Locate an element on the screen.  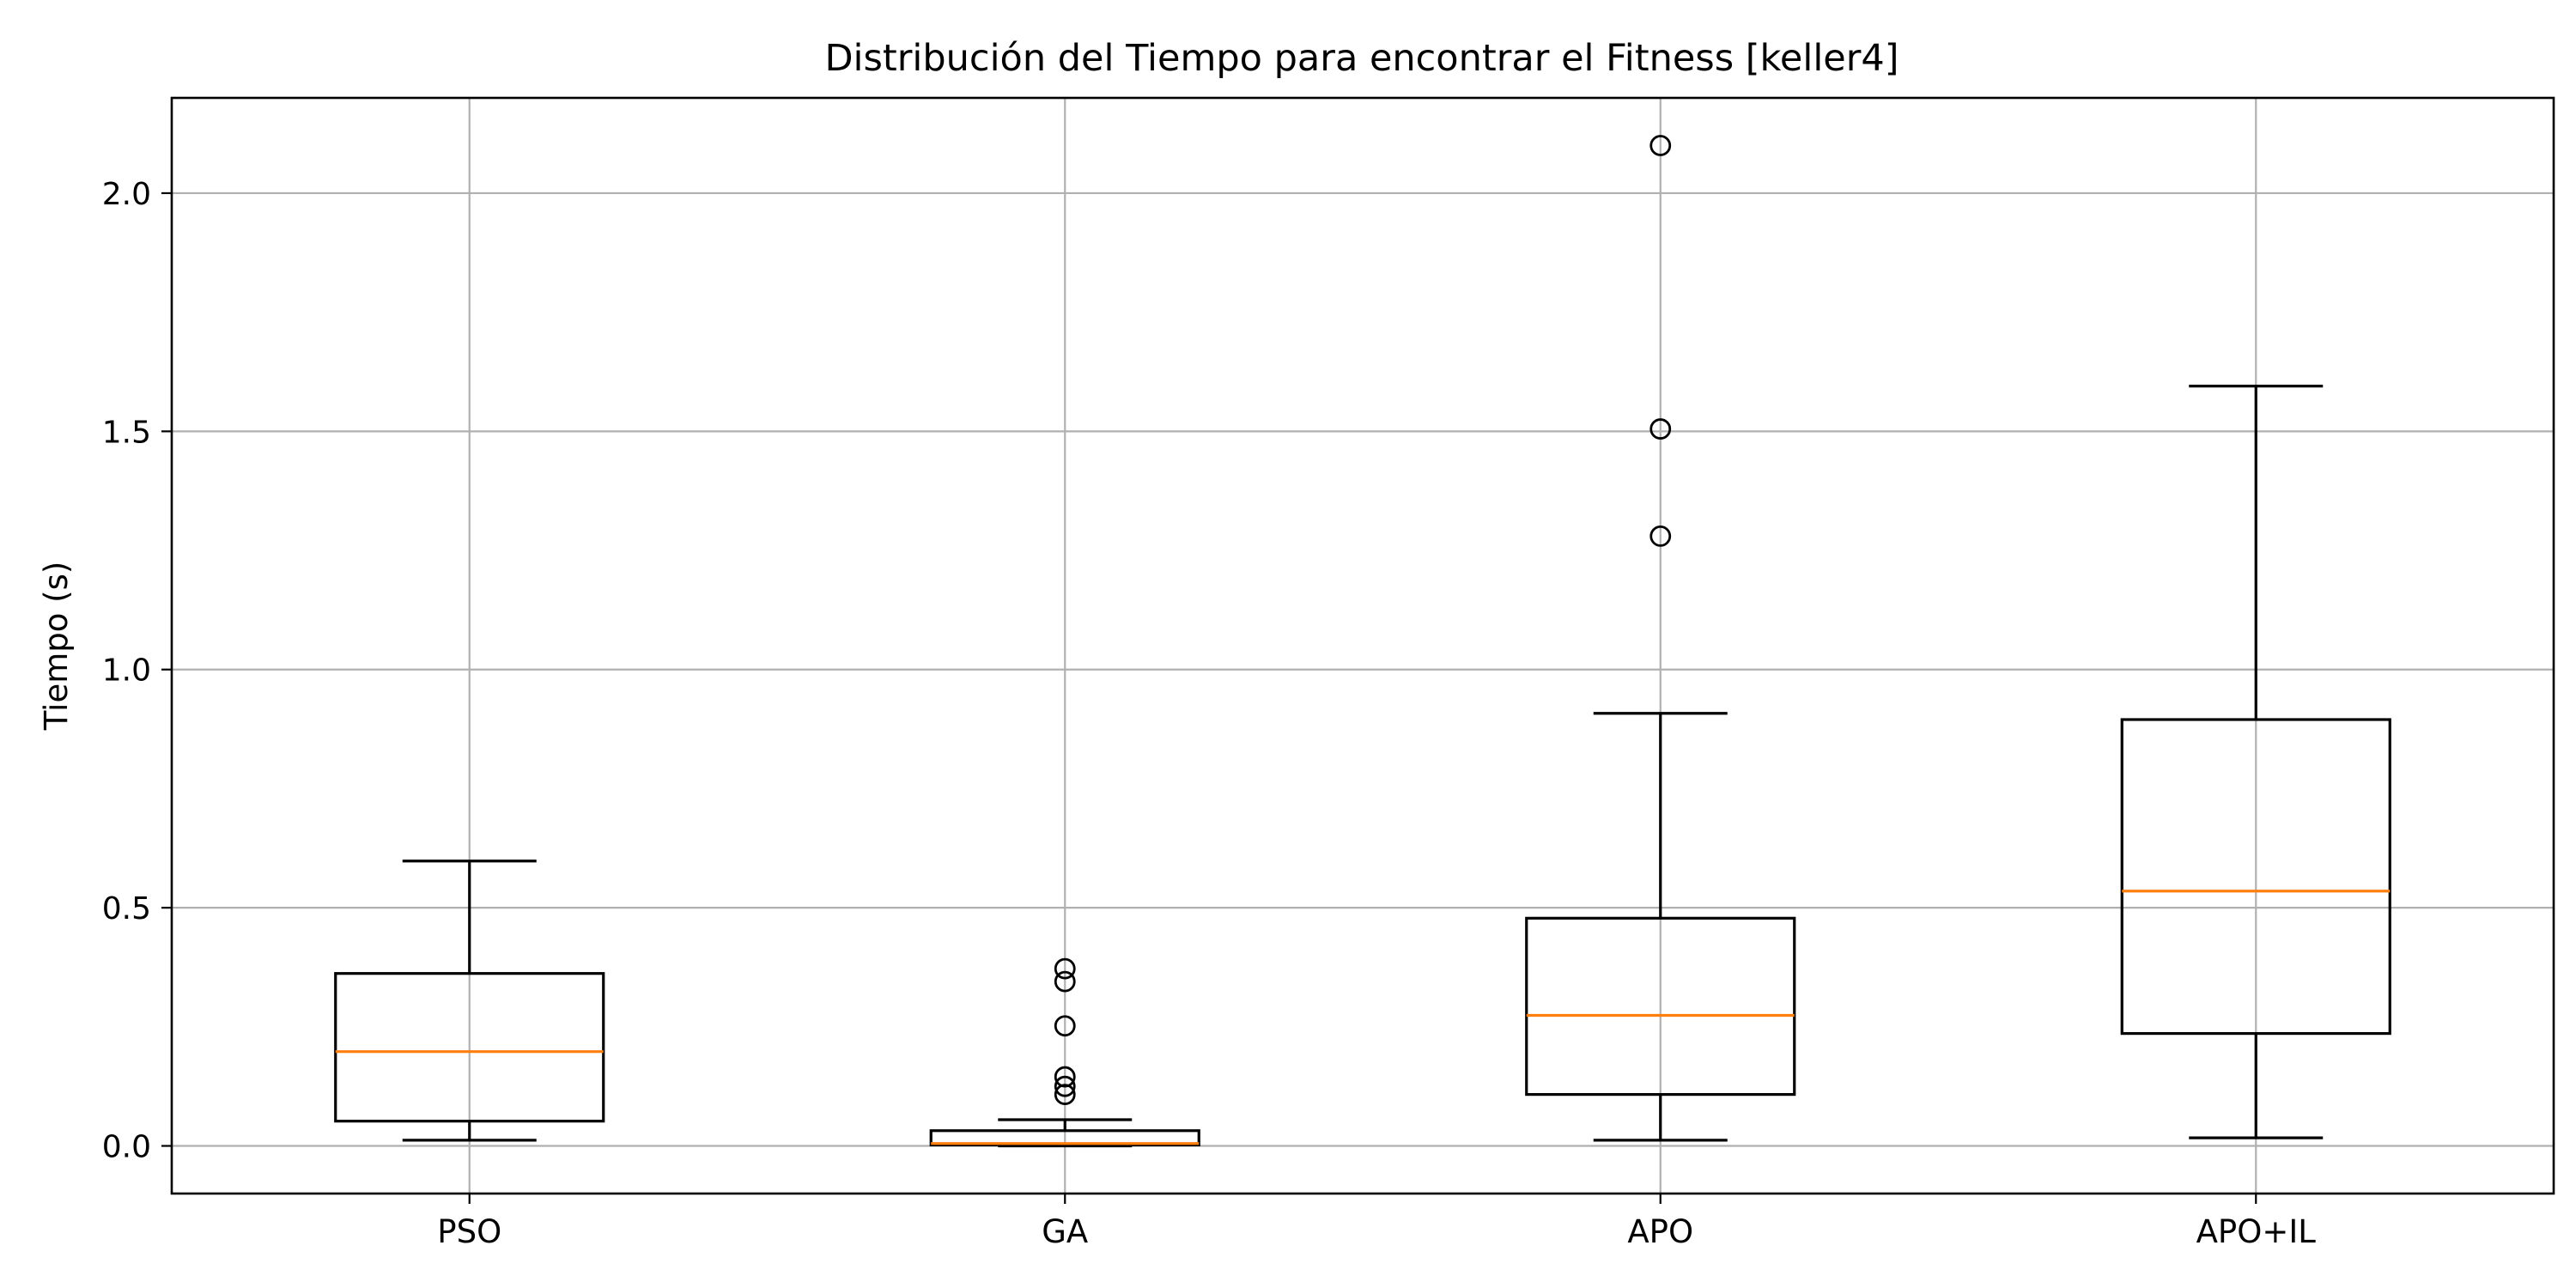
y-tick-label: 1.0 is located at coordinates (127, 671).